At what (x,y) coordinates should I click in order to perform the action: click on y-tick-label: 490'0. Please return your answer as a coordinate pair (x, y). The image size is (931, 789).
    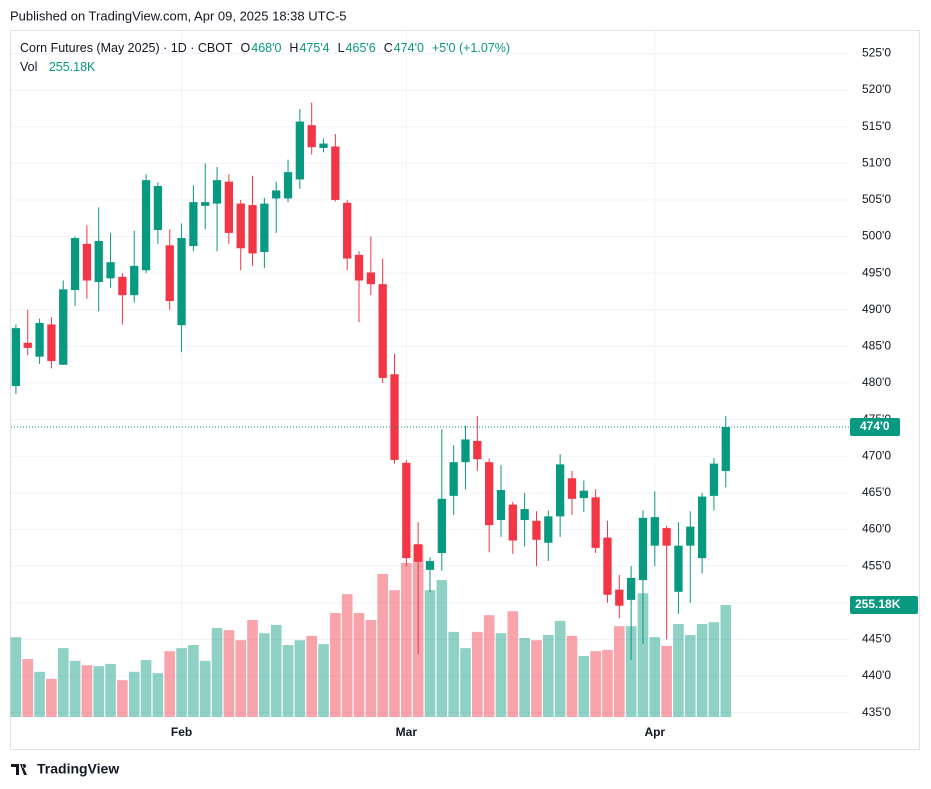
    Looking at the image, I should click on (876, 309).